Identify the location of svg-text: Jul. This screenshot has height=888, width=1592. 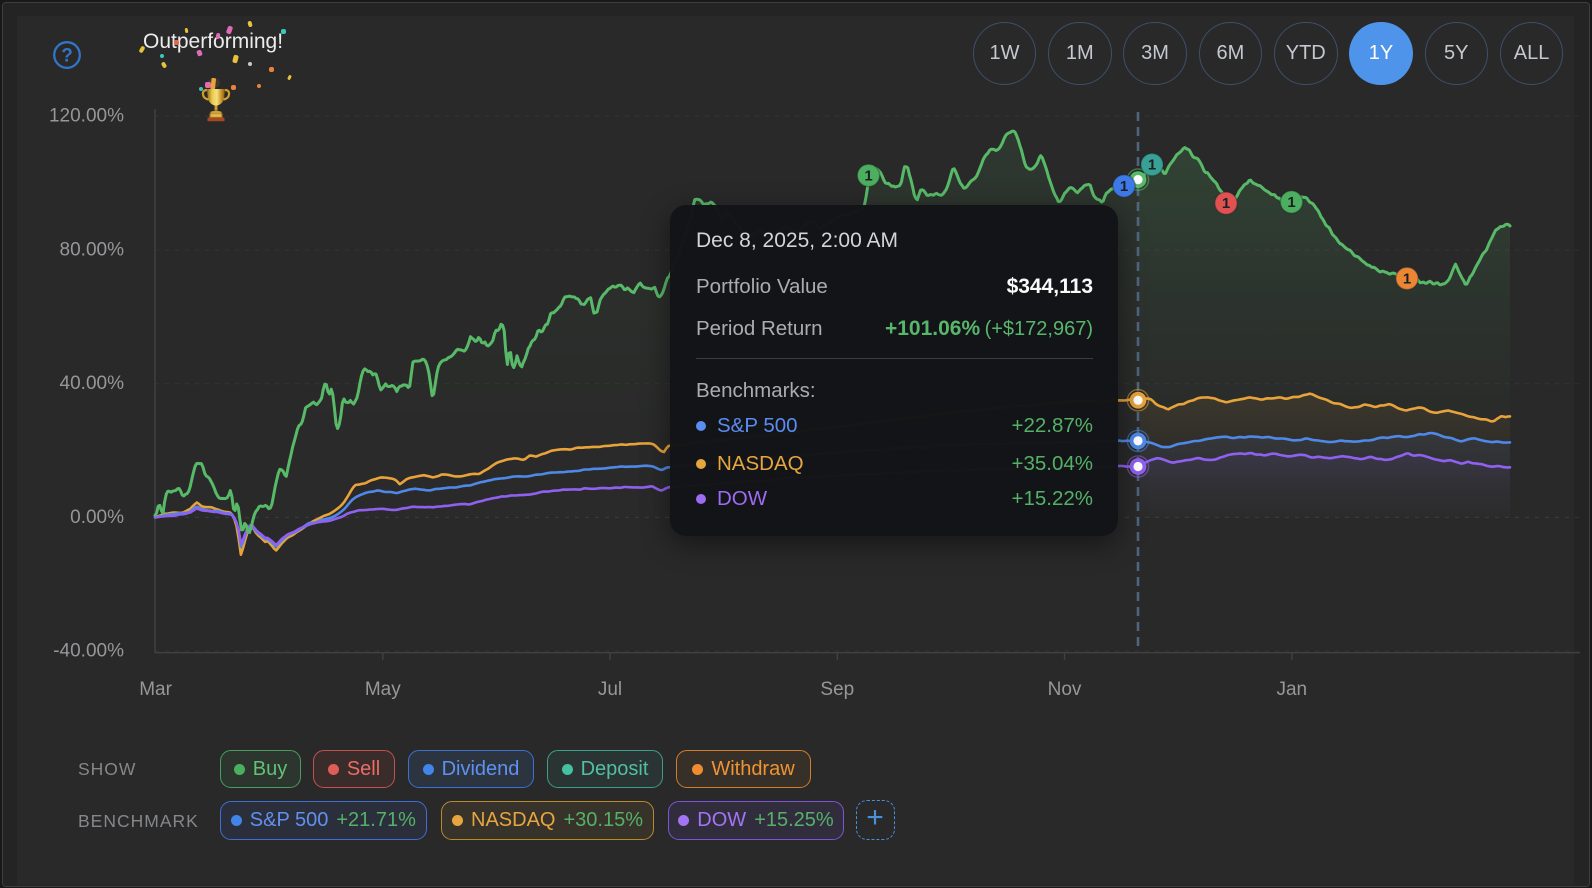
(610, 689).